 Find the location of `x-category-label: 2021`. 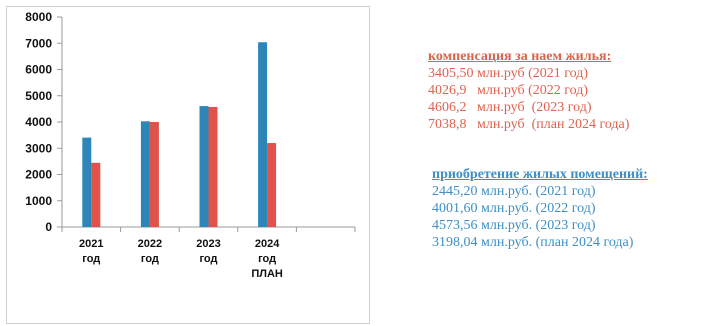

x-category-label: 2021 is located at coordinates (91, 244).